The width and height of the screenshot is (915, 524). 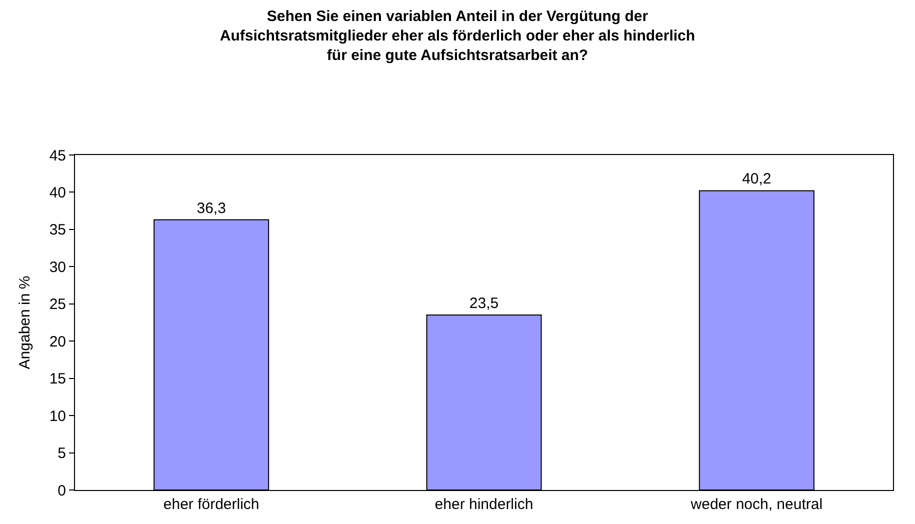 What do you see at coordinates (57, 341) in the screenshot?
I see `y-tick-label: 20` at bounding box center [57, 341].